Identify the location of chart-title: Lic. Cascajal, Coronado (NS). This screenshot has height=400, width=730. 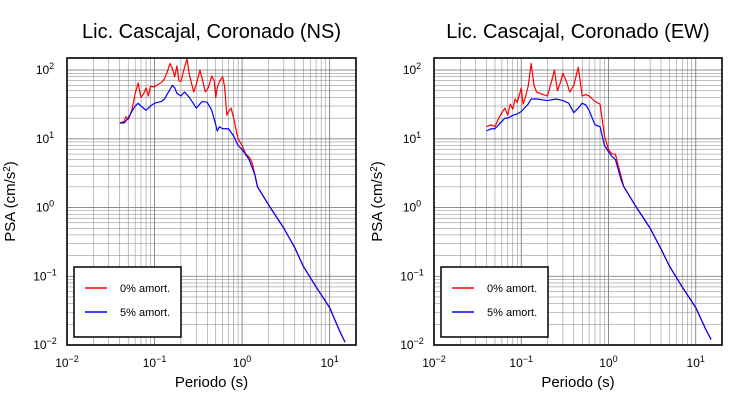
(211, 32).